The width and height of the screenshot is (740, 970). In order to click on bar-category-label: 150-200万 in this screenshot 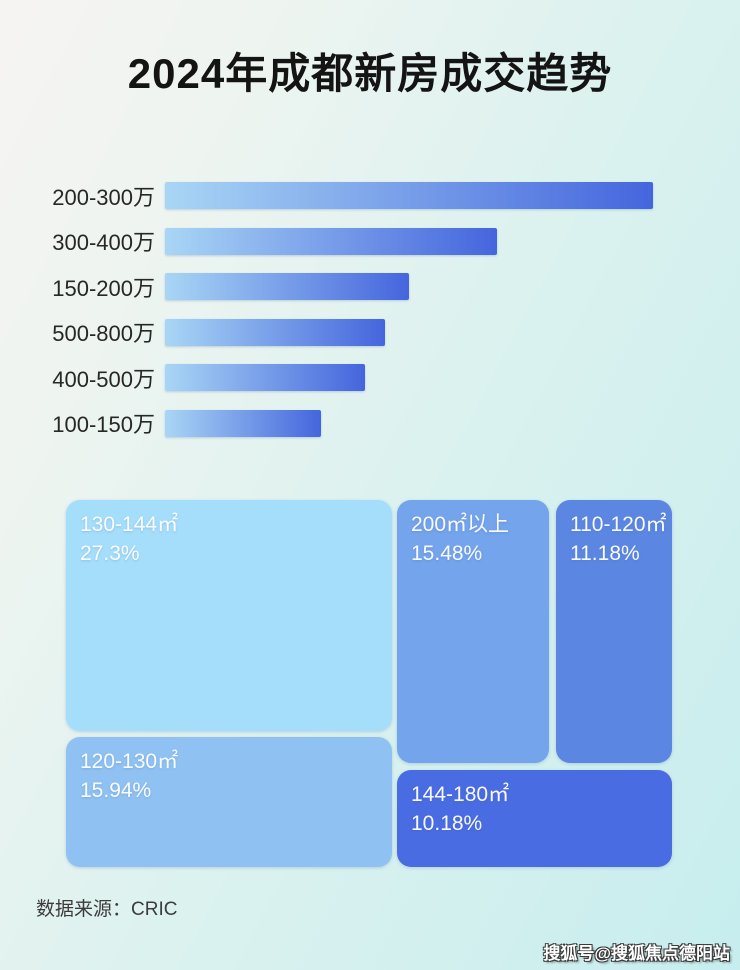, I will do `click(103, 288)`.